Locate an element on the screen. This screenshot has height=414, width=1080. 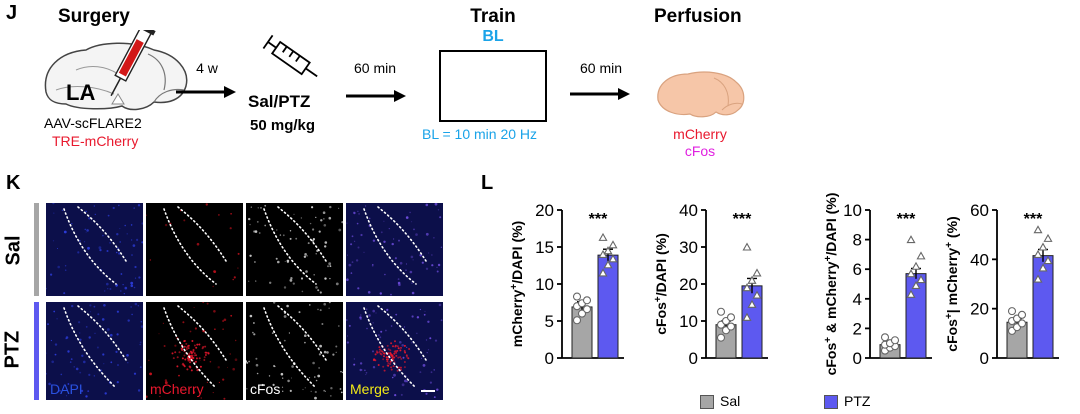
syringe-icon is located at coordinates (290, 56).